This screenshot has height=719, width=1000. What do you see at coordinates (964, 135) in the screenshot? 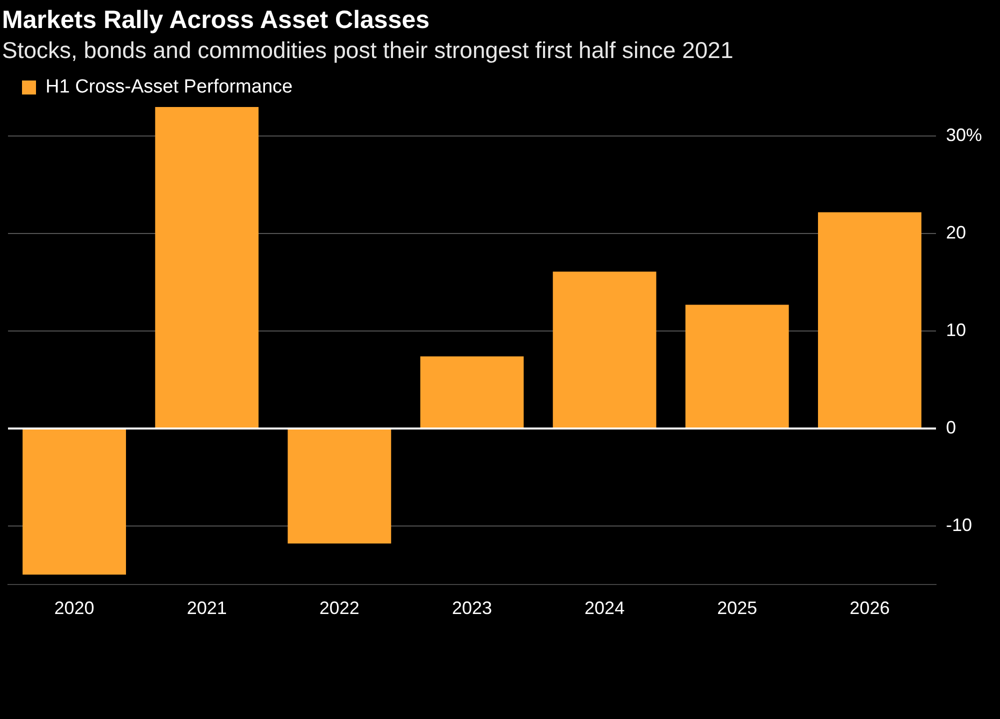
I see `y-tick-label: 30%` at bounding box center [964, 135].